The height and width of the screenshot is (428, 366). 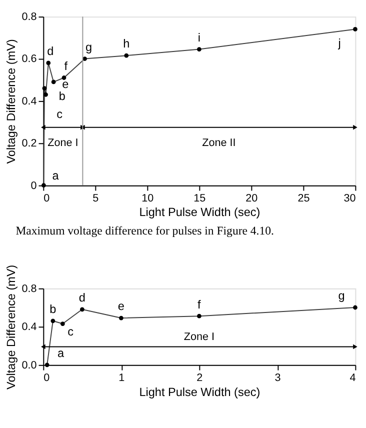 I want to click on x-tick-label: 2, so click(x=199, y=378).